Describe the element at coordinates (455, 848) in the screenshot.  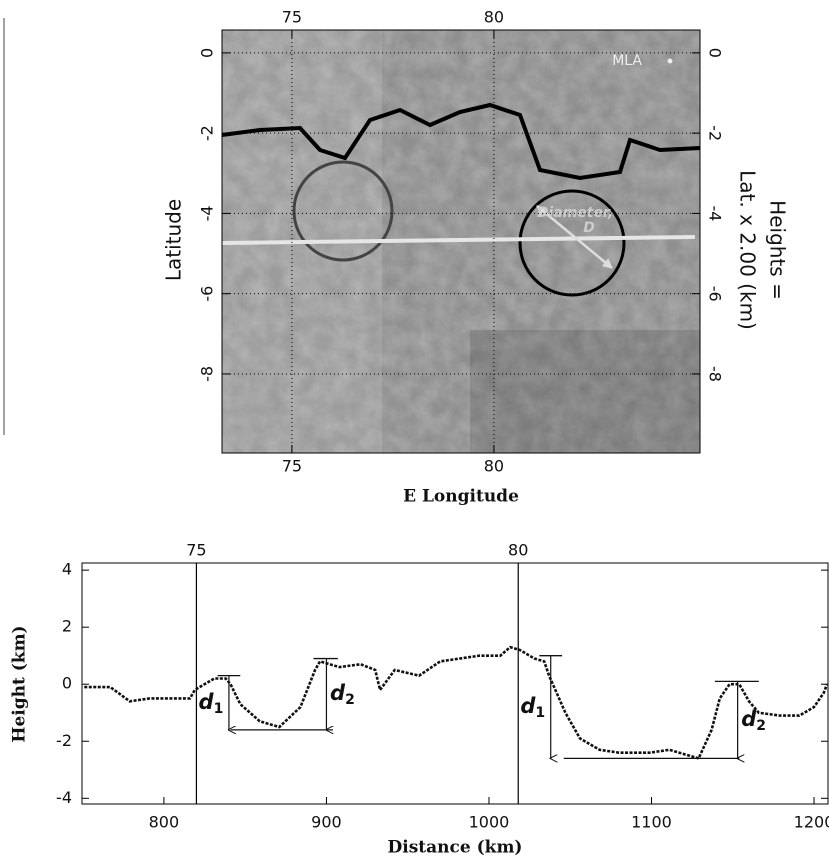
I see `x-axis-title: Distance (km)` at that location.